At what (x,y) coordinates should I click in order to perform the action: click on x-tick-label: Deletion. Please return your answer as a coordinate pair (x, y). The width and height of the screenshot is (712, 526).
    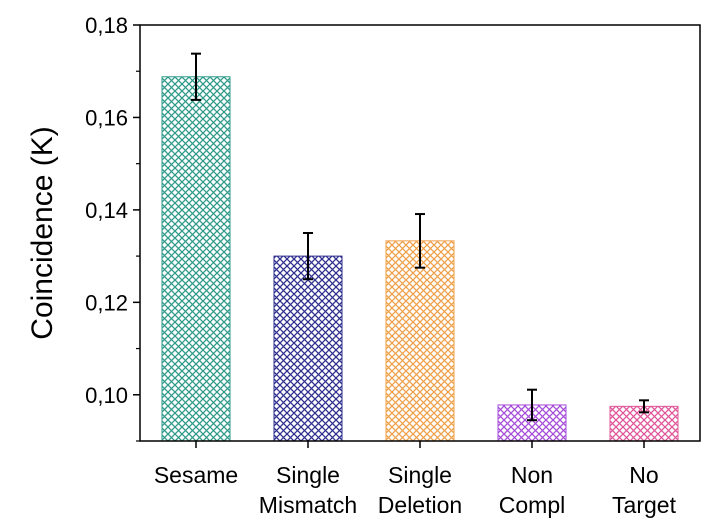
    Looking at the image, I should click on (420, 505).